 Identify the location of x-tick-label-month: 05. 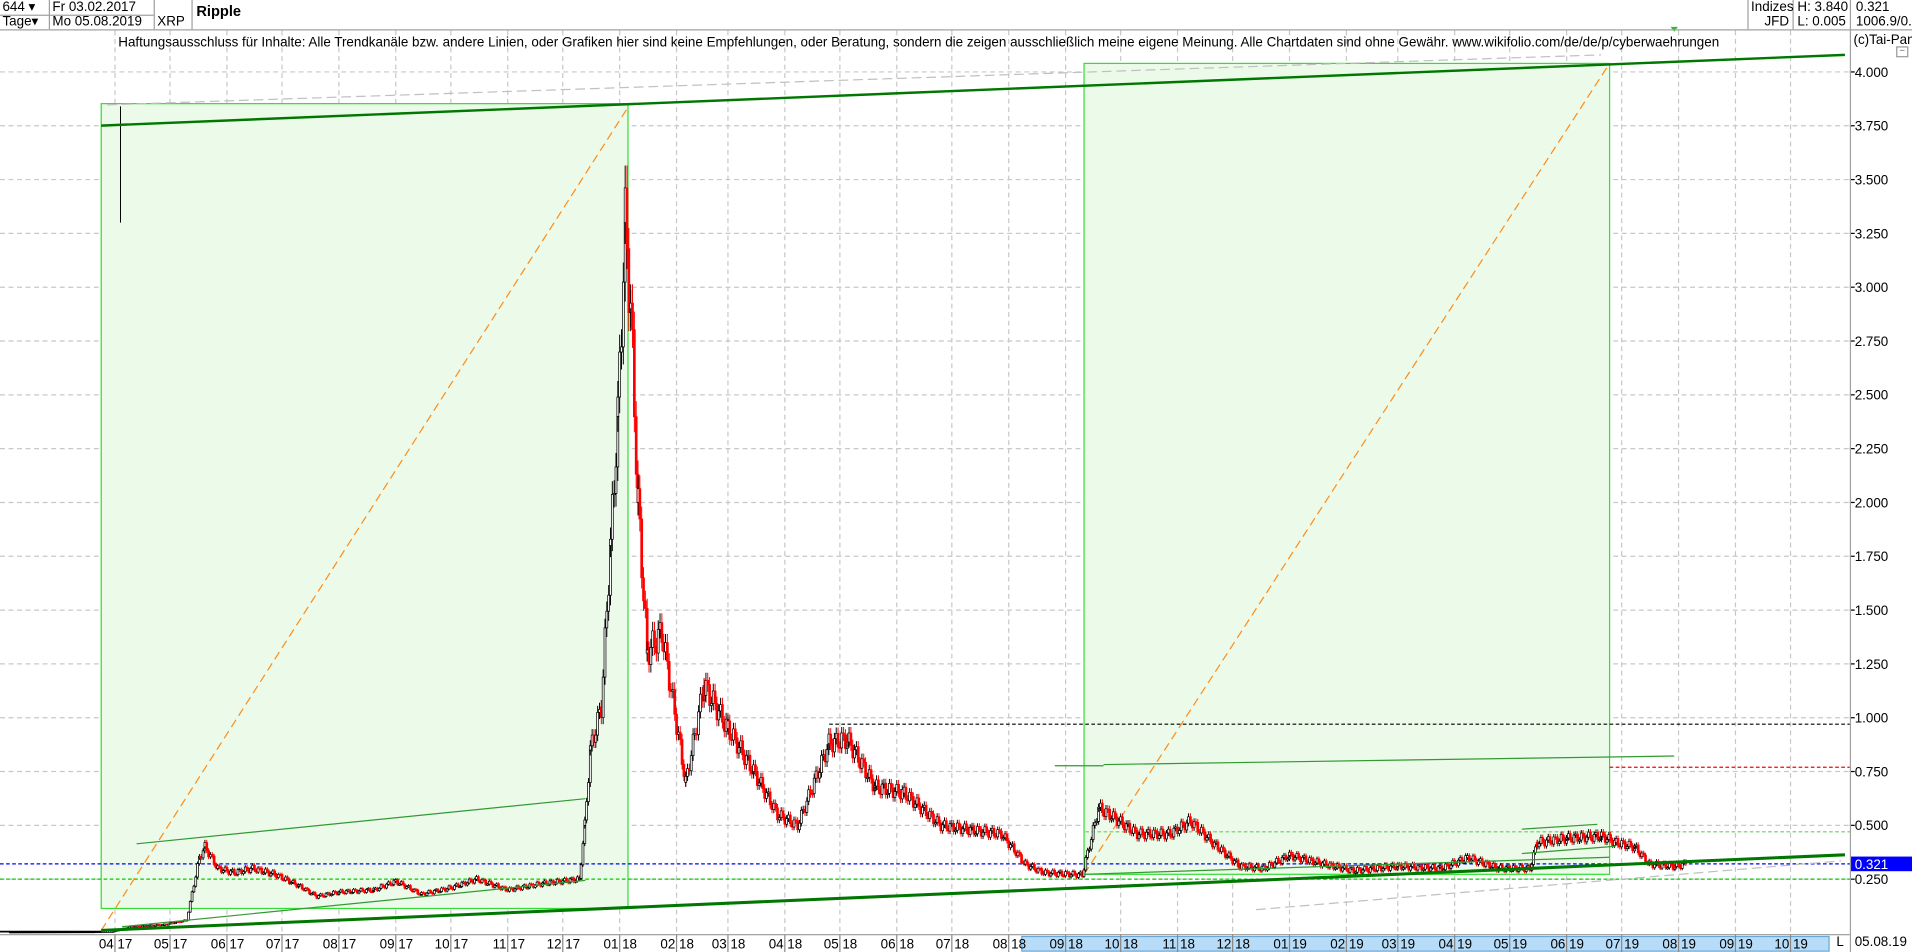
(831, 944).